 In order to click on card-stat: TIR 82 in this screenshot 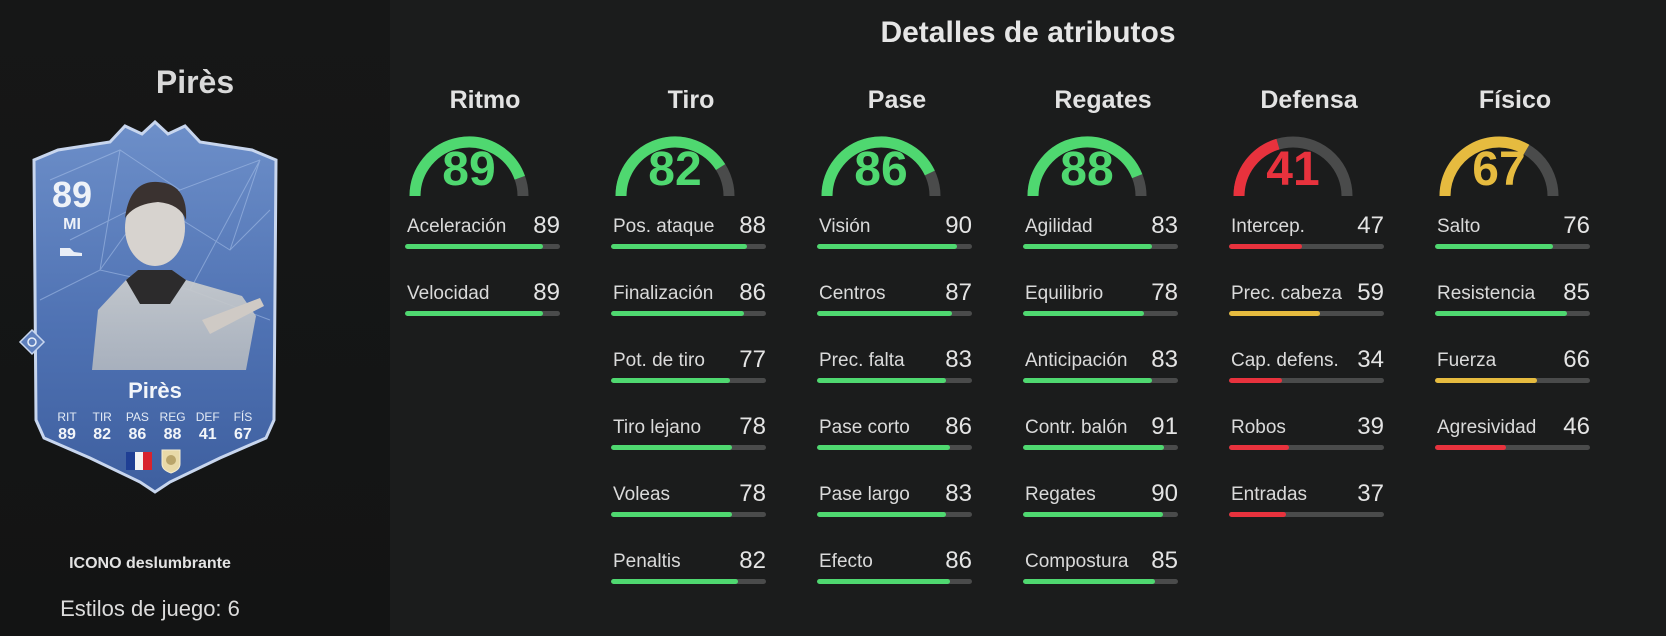, I will do `click(102, 427)`.